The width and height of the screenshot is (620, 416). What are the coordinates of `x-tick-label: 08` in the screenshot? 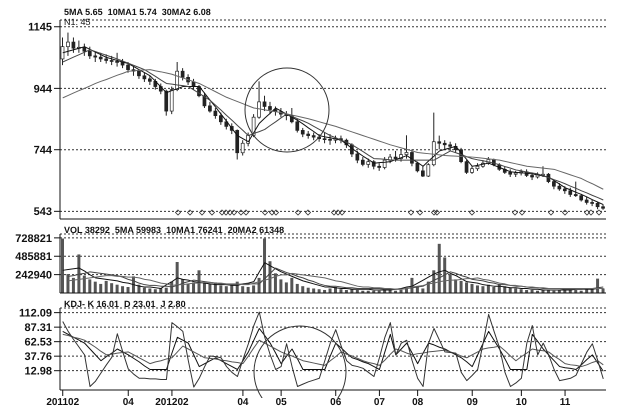 It's located at (418, 402).